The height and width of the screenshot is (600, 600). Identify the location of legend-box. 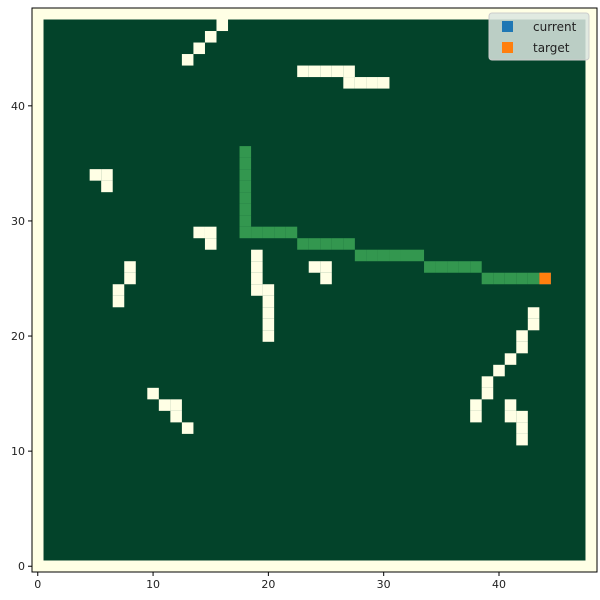
(539, 36).